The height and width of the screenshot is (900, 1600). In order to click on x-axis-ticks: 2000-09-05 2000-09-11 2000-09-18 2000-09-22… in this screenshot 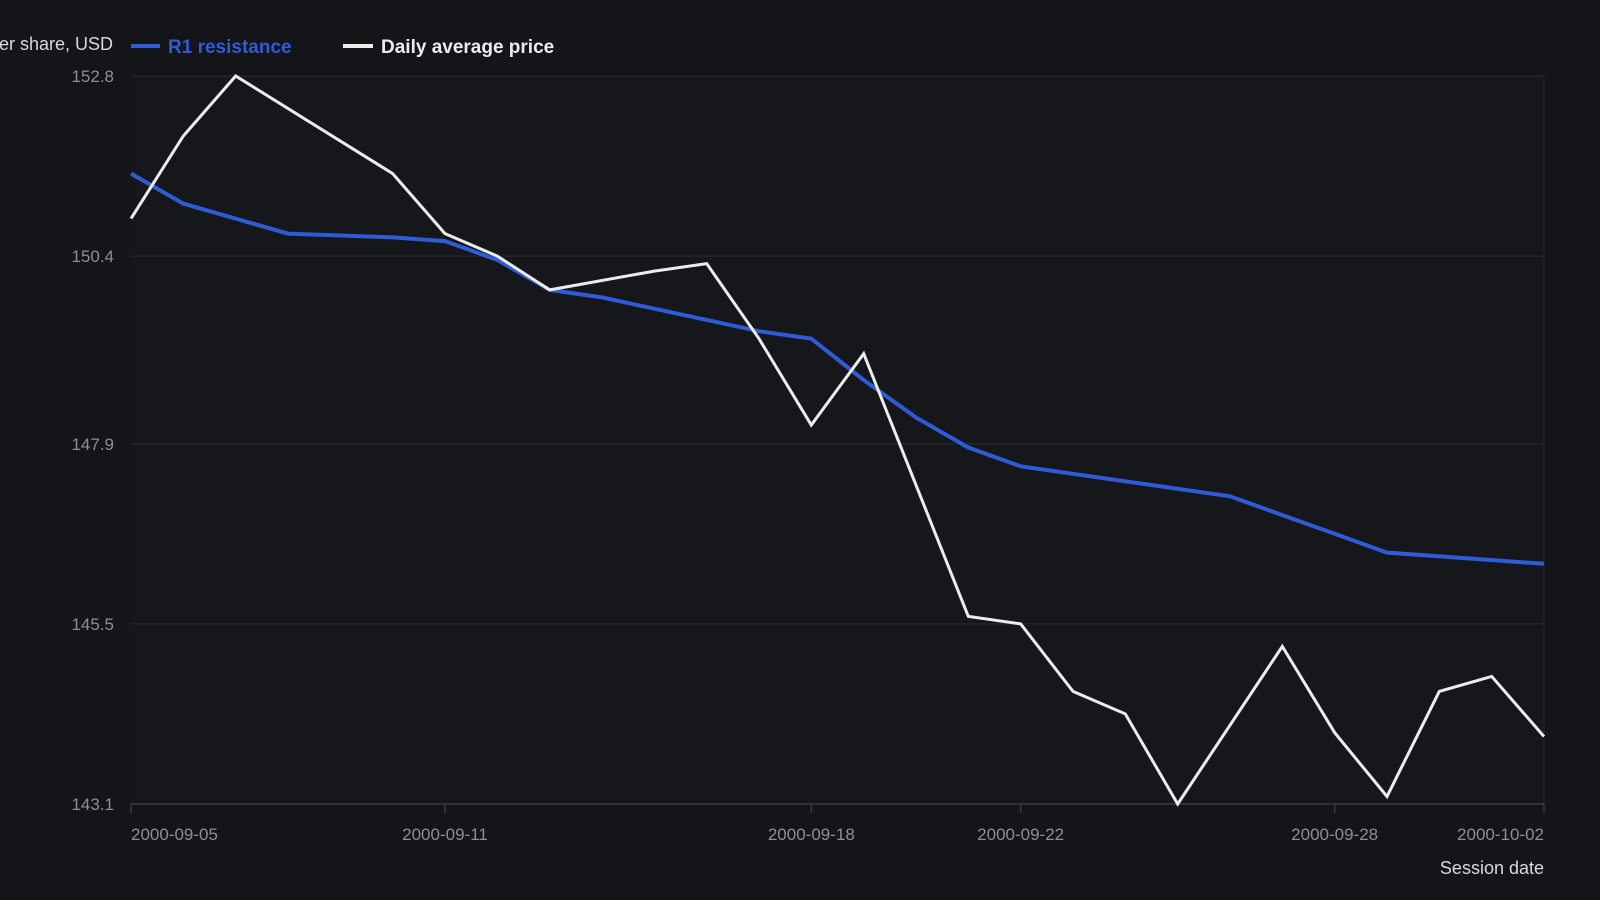, I will do `click(837, 824)`.